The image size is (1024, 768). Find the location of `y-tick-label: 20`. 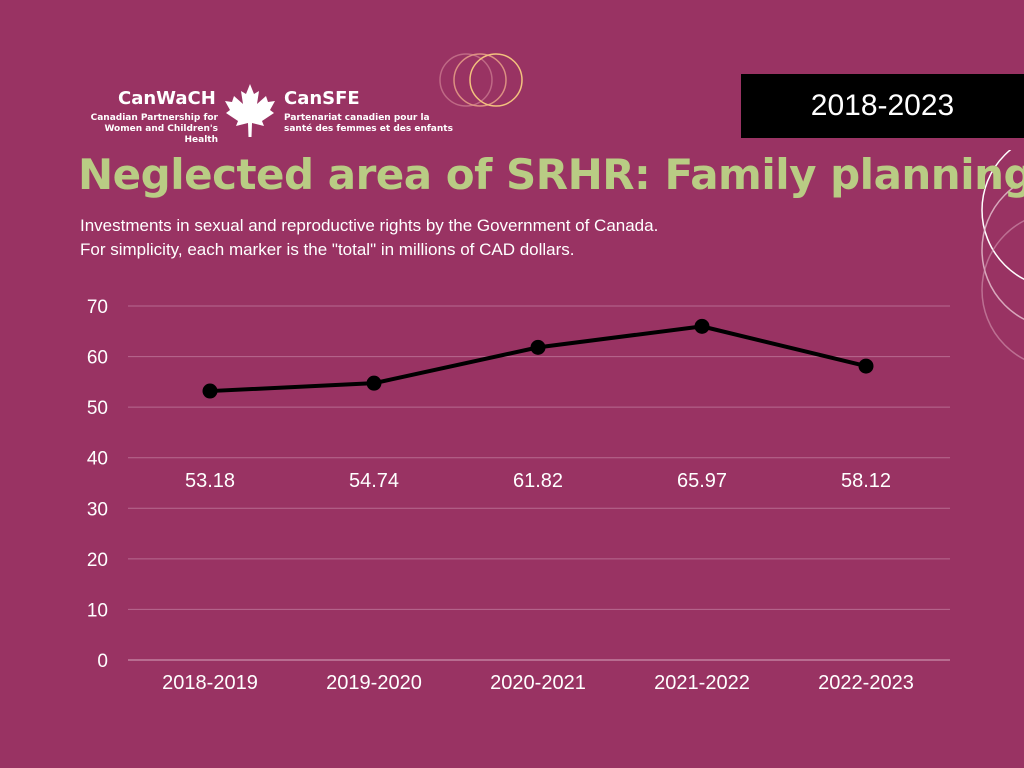

y-tick-label: 20 is located at coordinates (97, 560).